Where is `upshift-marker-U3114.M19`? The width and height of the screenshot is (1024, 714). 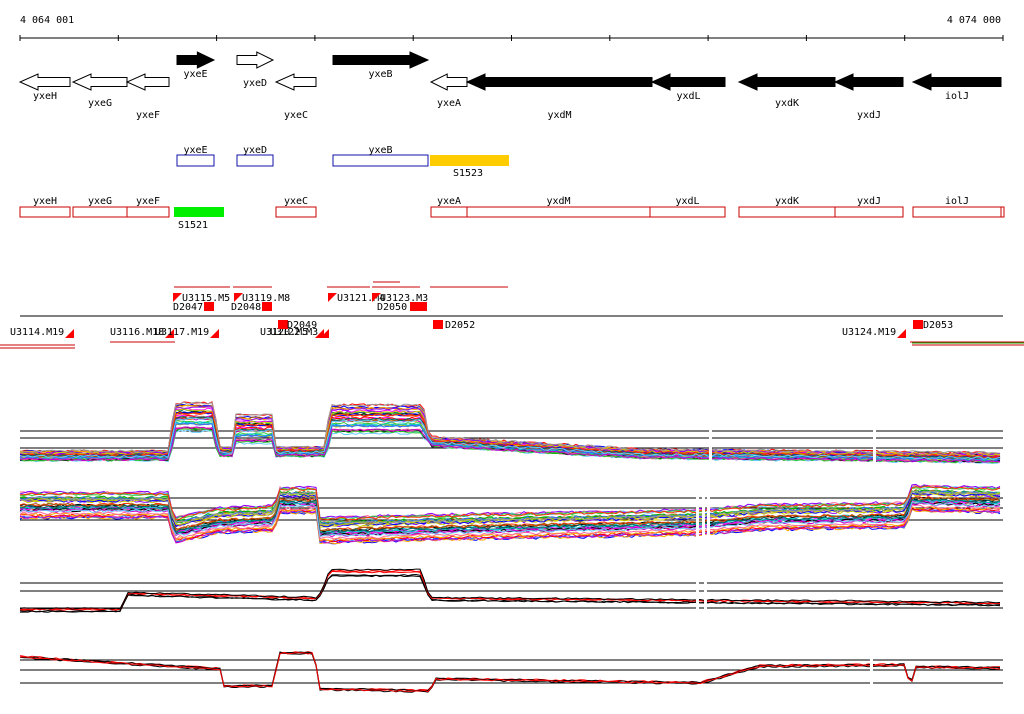 upshift-marker-U3114.M19 is located at coordinates (69, 333).